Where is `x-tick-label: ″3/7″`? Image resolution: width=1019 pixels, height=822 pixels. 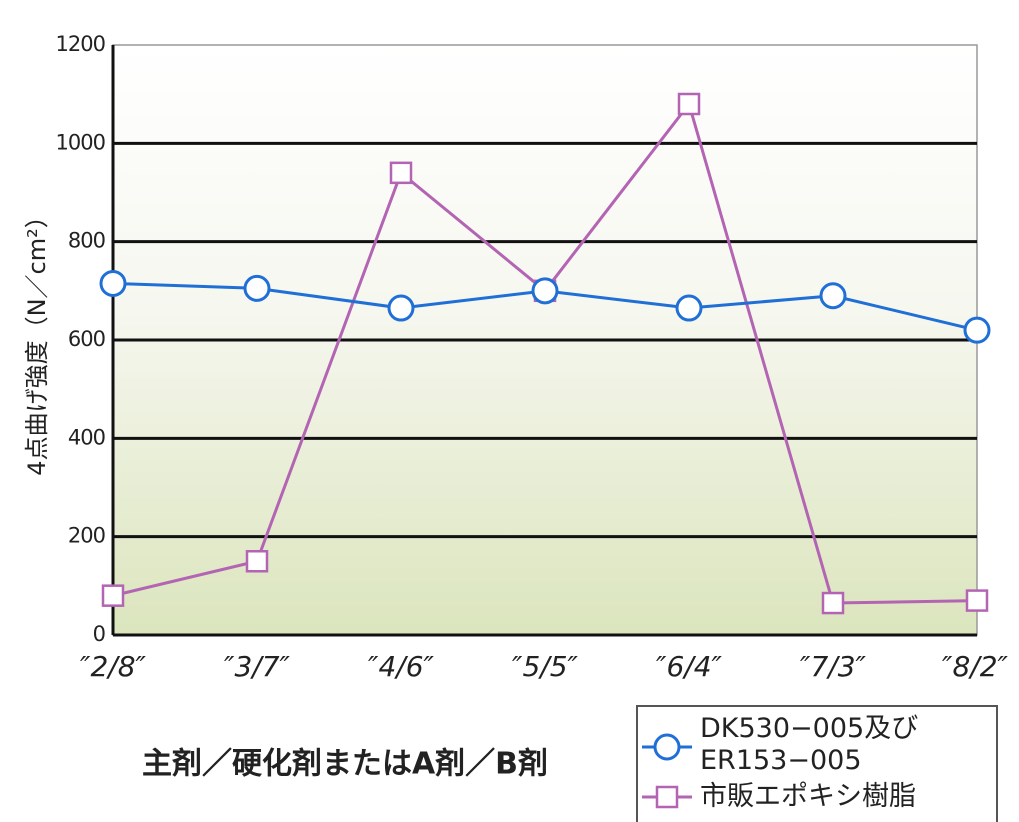 x-tick-label: ″3/7″ is located at coordinates (257, 666).